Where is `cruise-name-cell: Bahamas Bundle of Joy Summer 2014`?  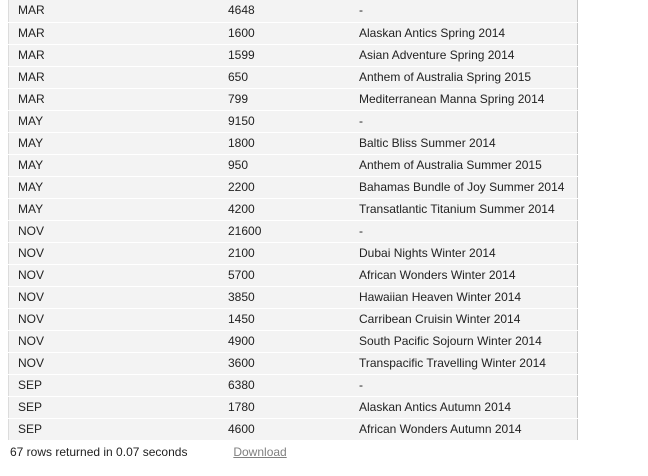 cruise-name-cell: Bahamas Bundle of Joy Summer 2014 is located at coordinates (464, 187).